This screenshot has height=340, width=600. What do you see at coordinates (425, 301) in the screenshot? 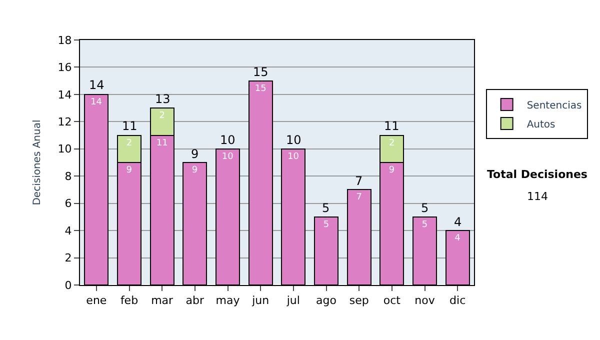
I see `x-tick-label: nov` at bounding box center [425, 301].